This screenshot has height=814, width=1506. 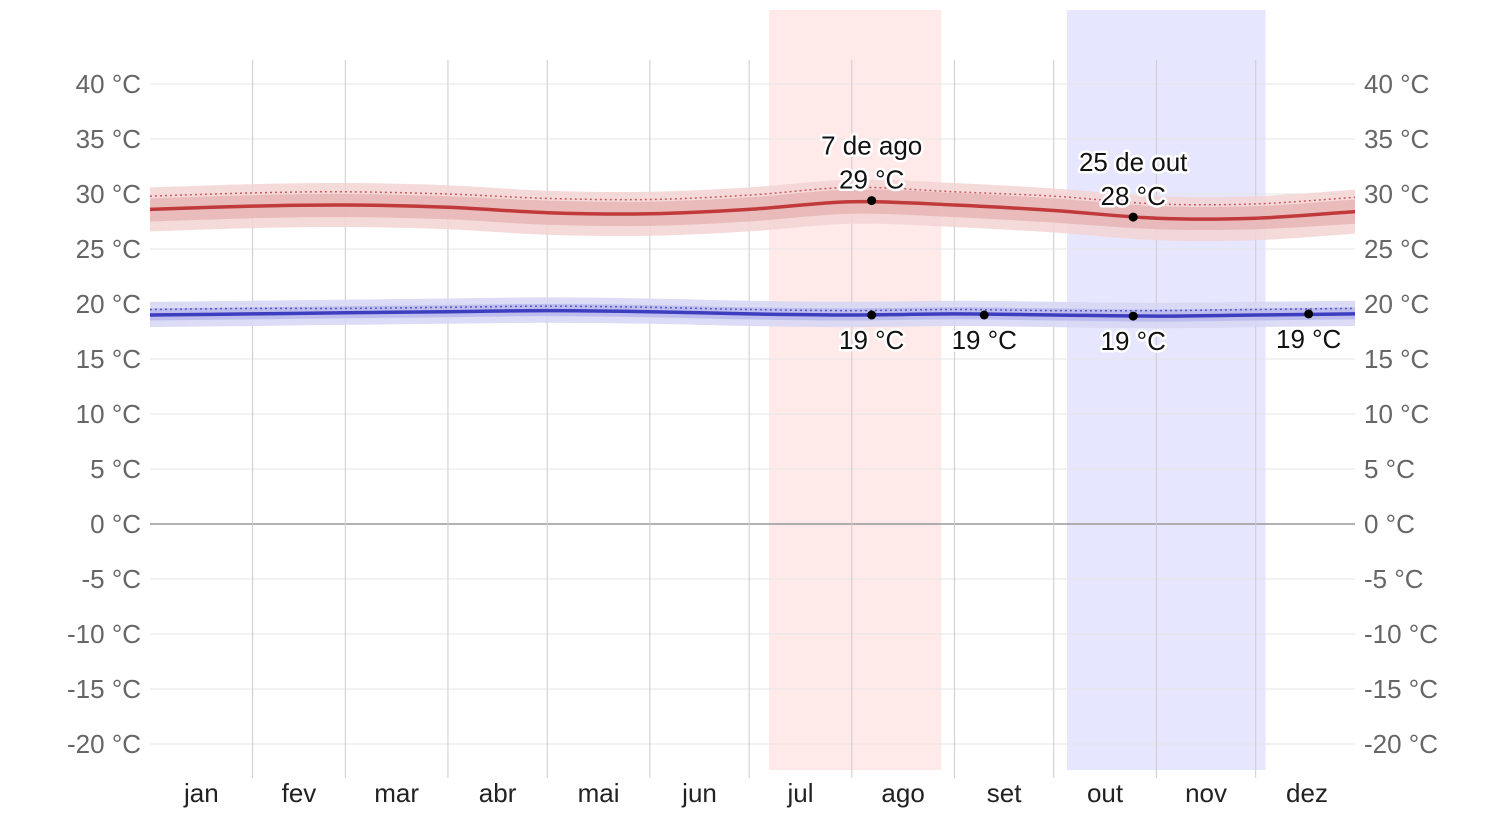 What do you see at coordinates (1396, 249) in the screenshot?
I see `y-tick-label-right: 25 °C` at bounding box center [1396, 249].